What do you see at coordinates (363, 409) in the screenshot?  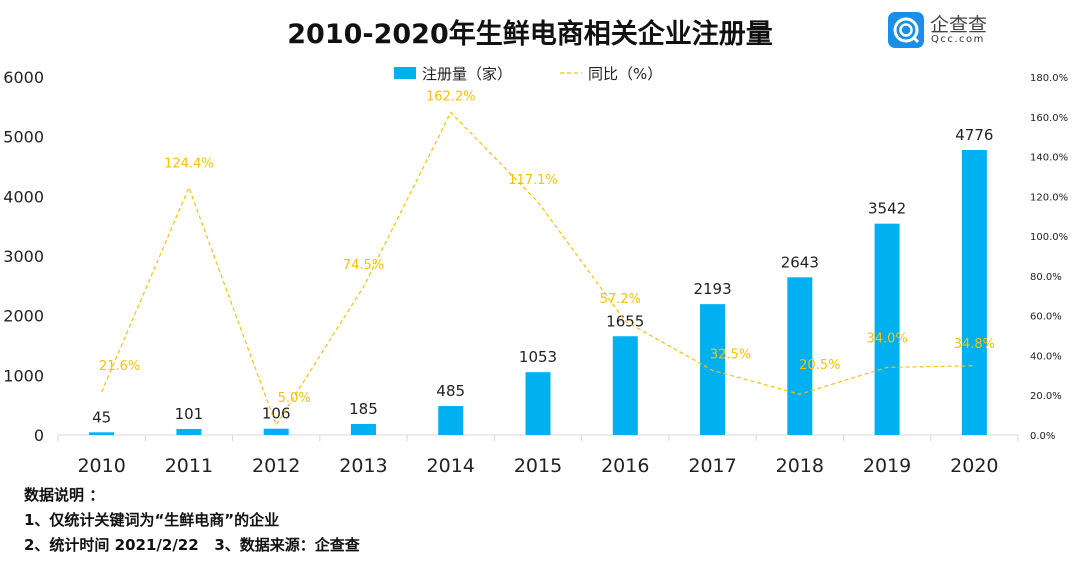 I see `bar-data-label: 185` at bounding box center [363, 409].